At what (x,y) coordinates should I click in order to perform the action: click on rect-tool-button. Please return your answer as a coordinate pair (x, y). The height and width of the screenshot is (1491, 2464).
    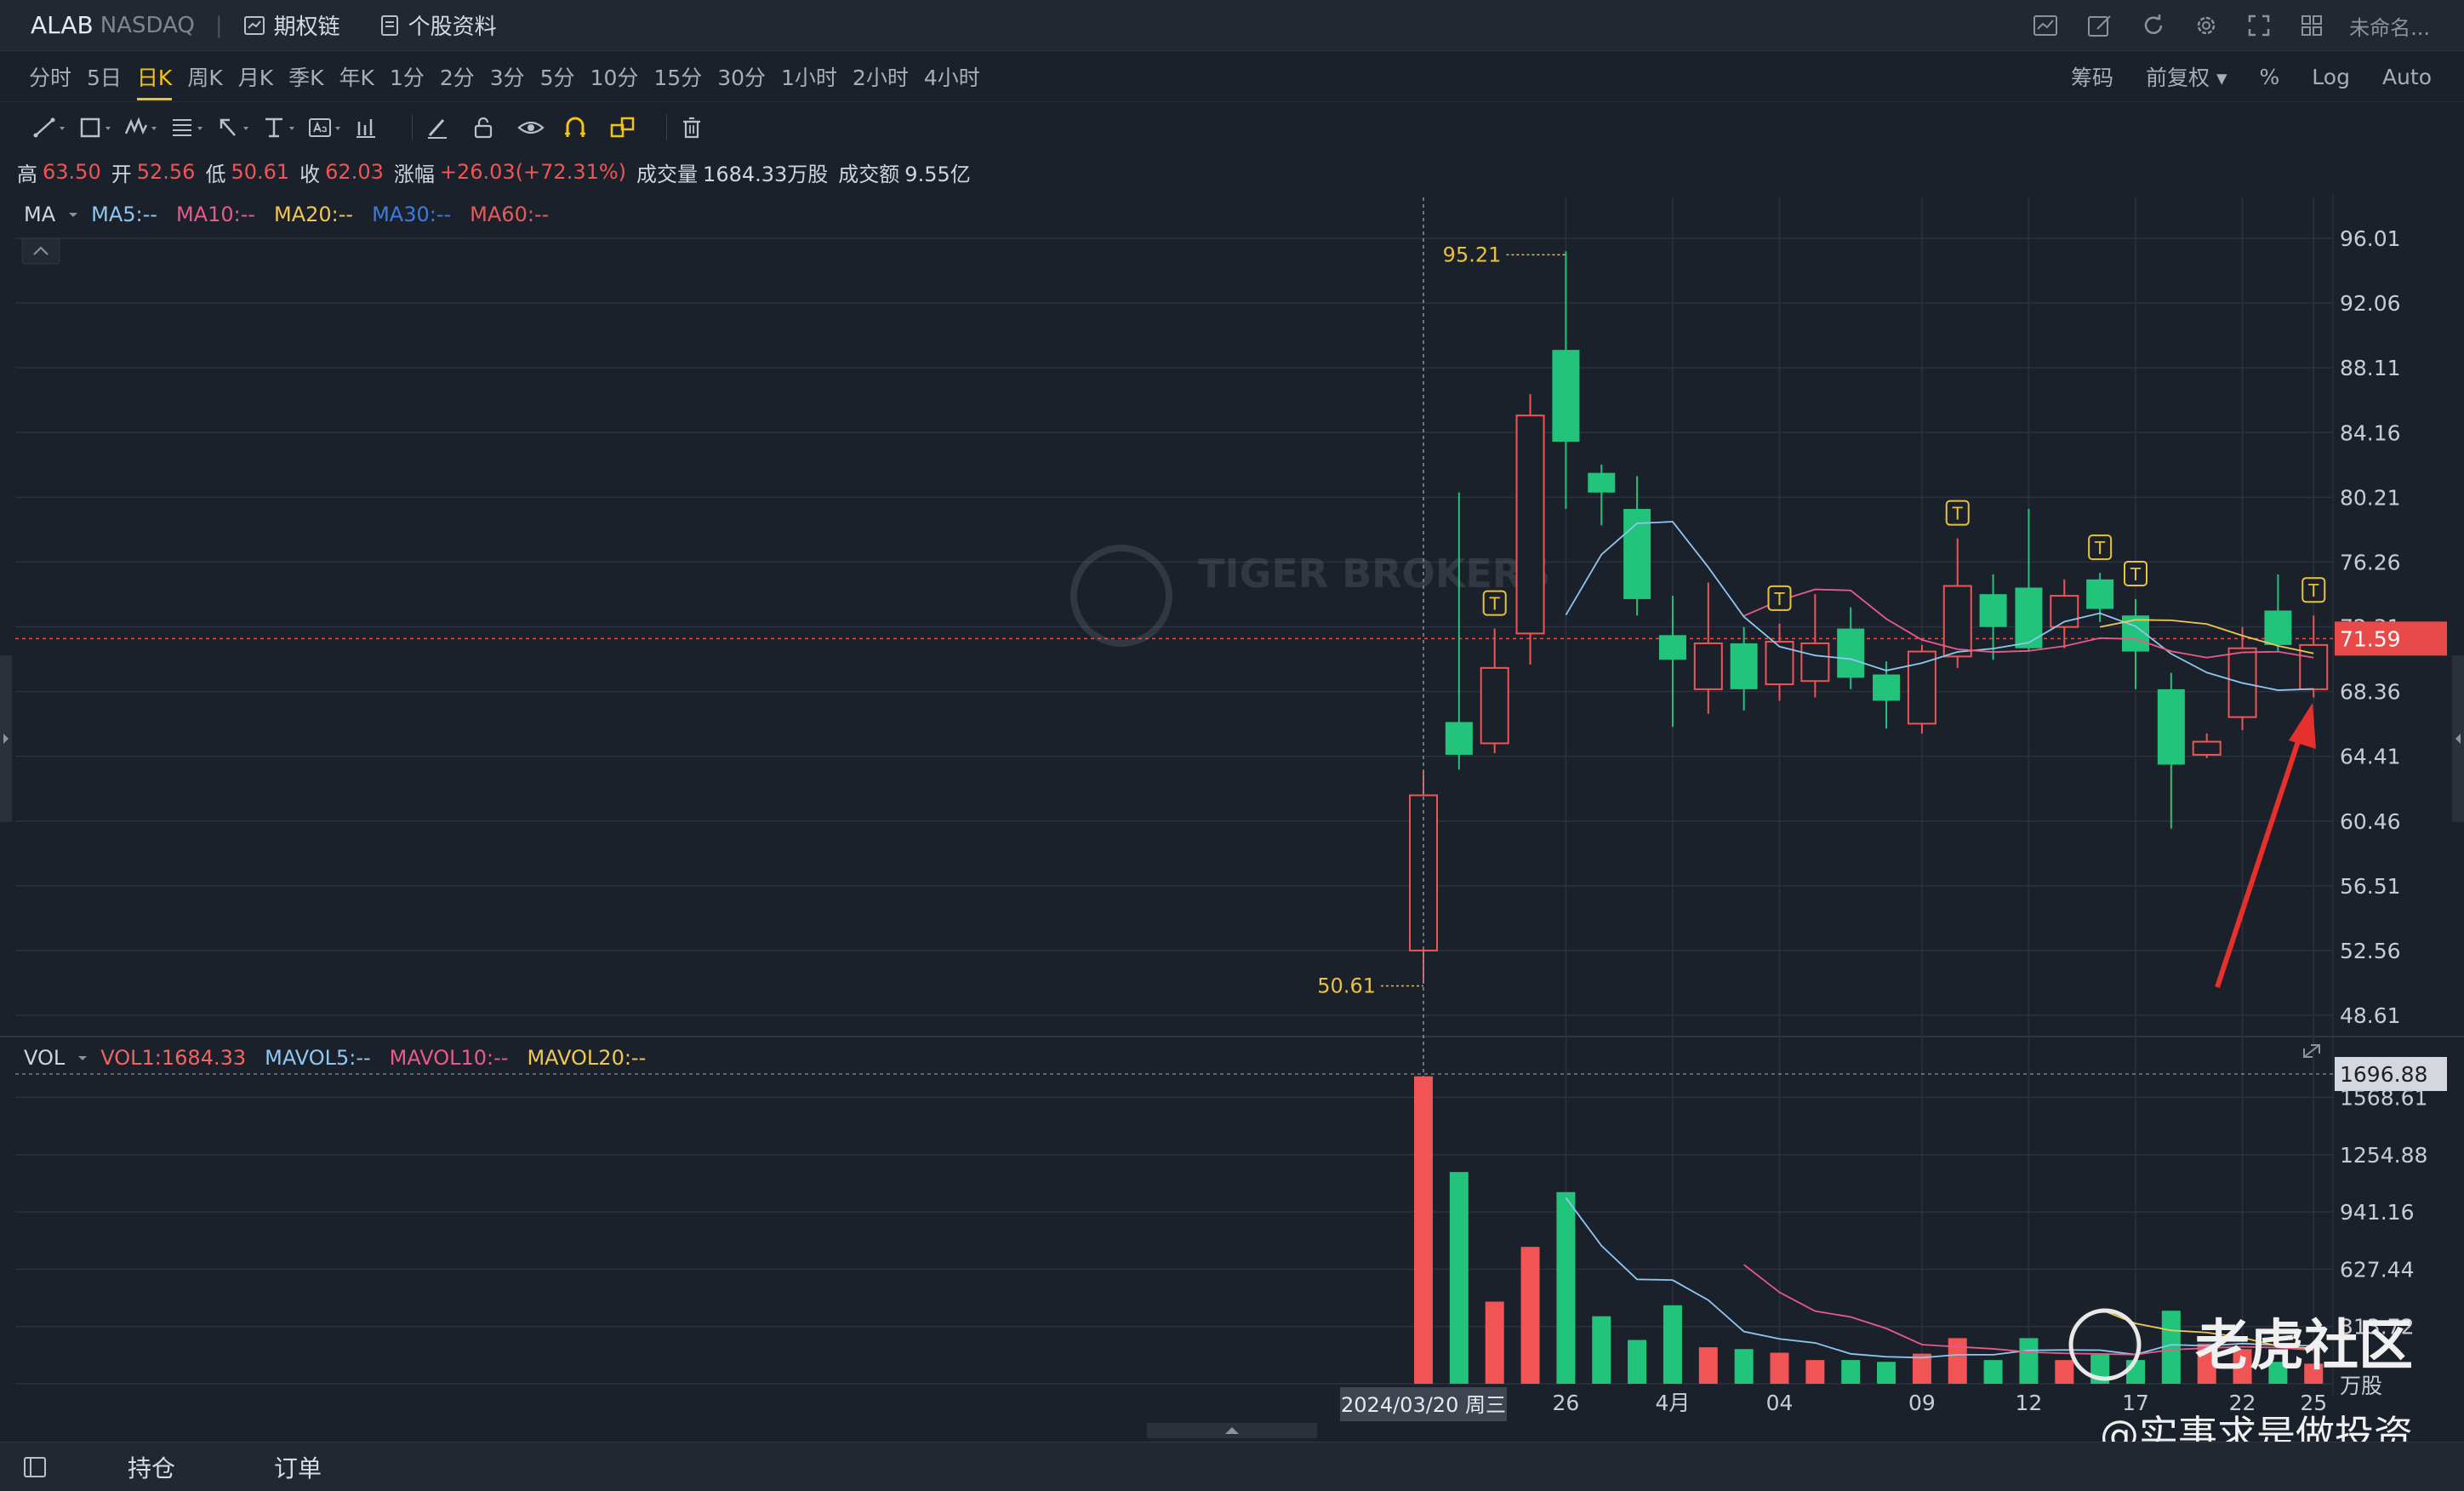
    Looking at the image, I should click on (101, 128).